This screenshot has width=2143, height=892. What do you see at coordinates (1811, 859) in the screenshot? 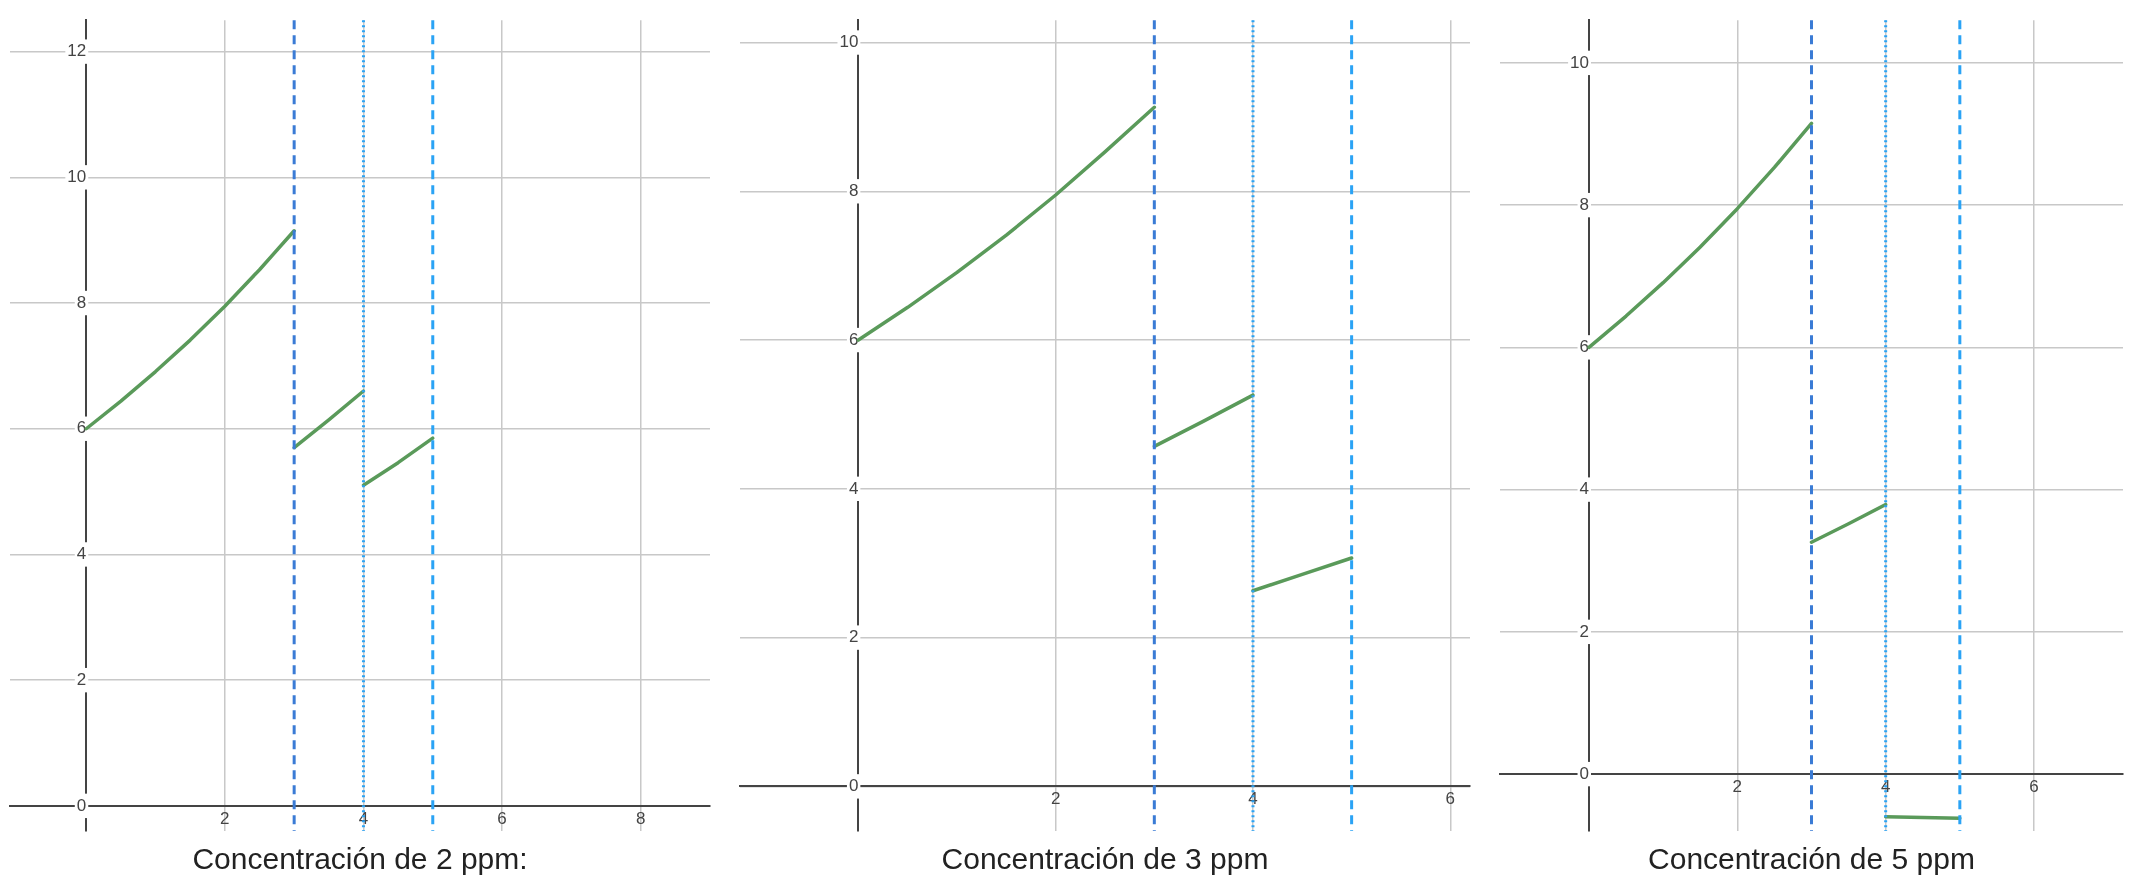
I see `text: Concentración de 5 ppm` at bounding box center [1811, 859].